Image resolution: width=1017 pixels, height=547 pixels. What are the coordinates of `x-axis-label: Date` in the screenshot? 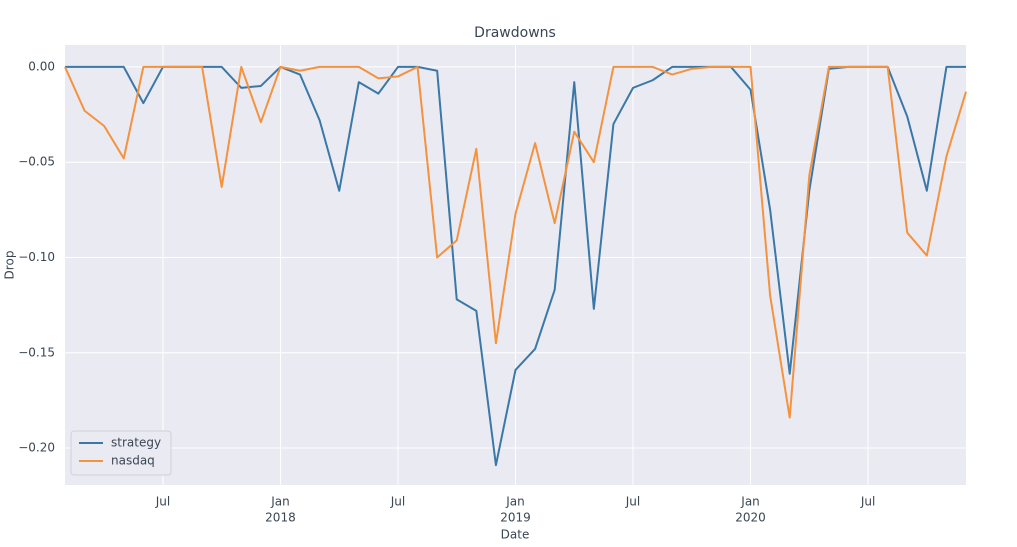 It's located at (515, 535).